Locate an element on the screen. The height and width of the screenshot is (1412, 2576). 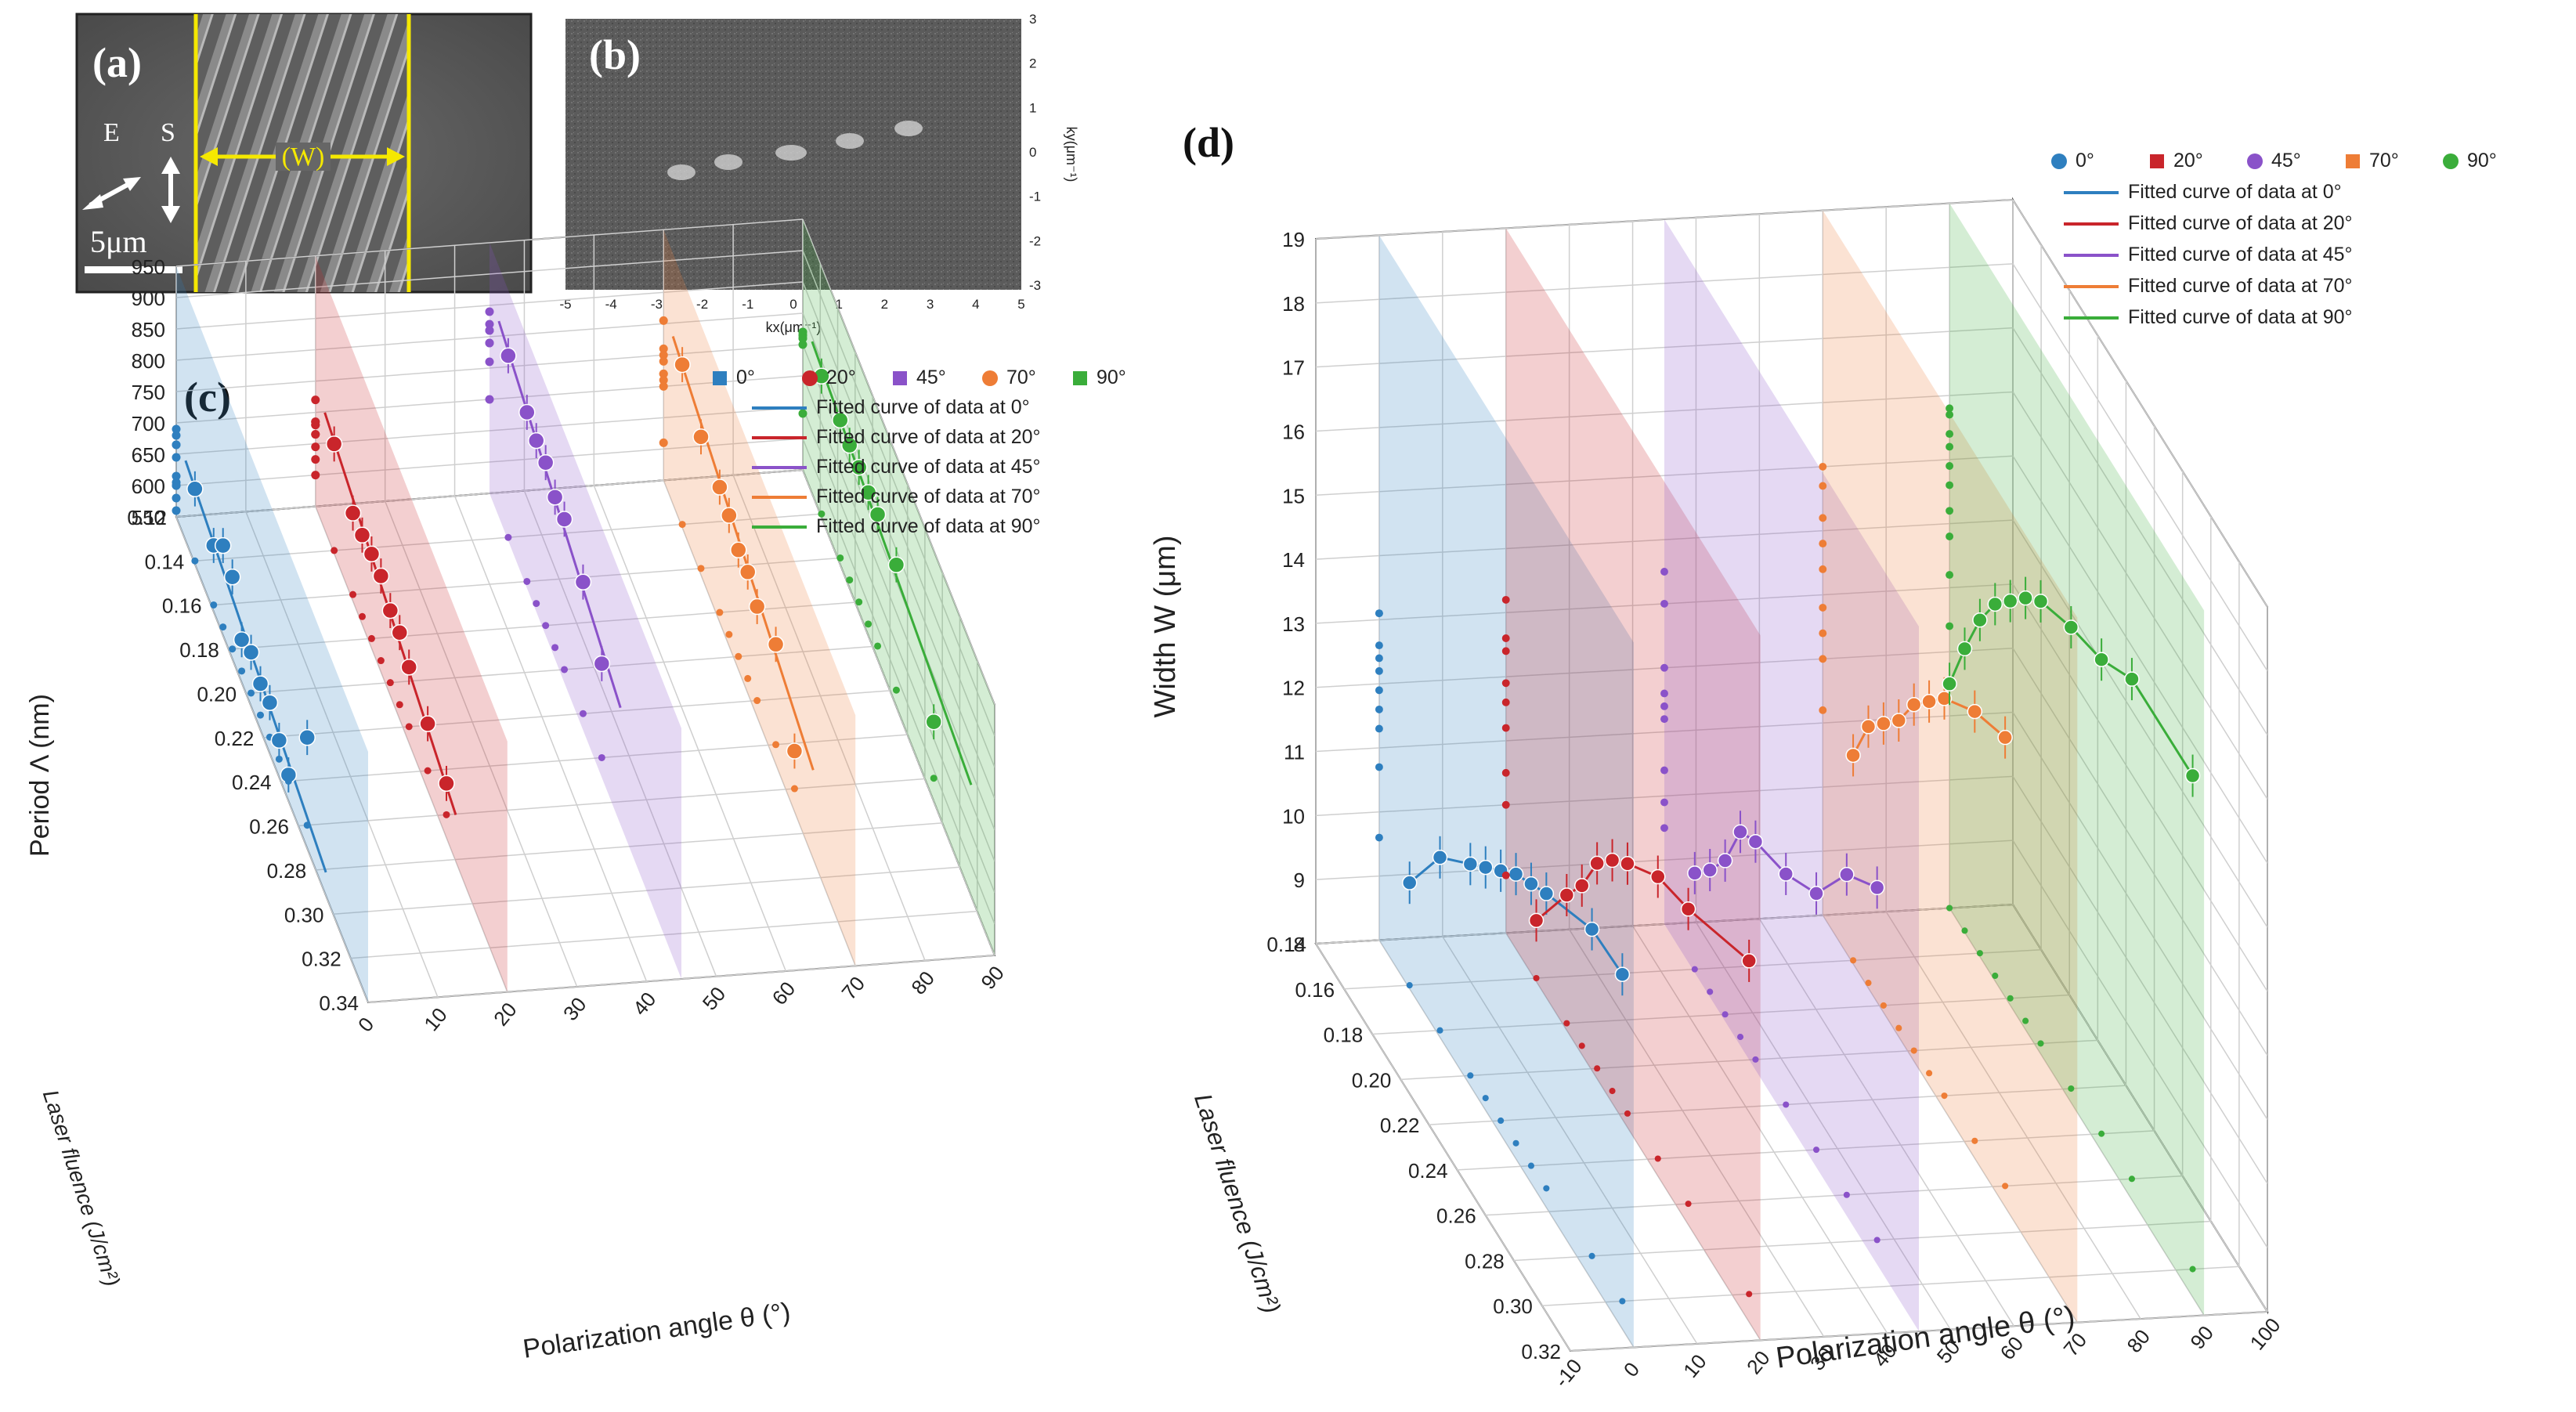
z-tick-label: 0.22 is located at coordinates (235, 738).